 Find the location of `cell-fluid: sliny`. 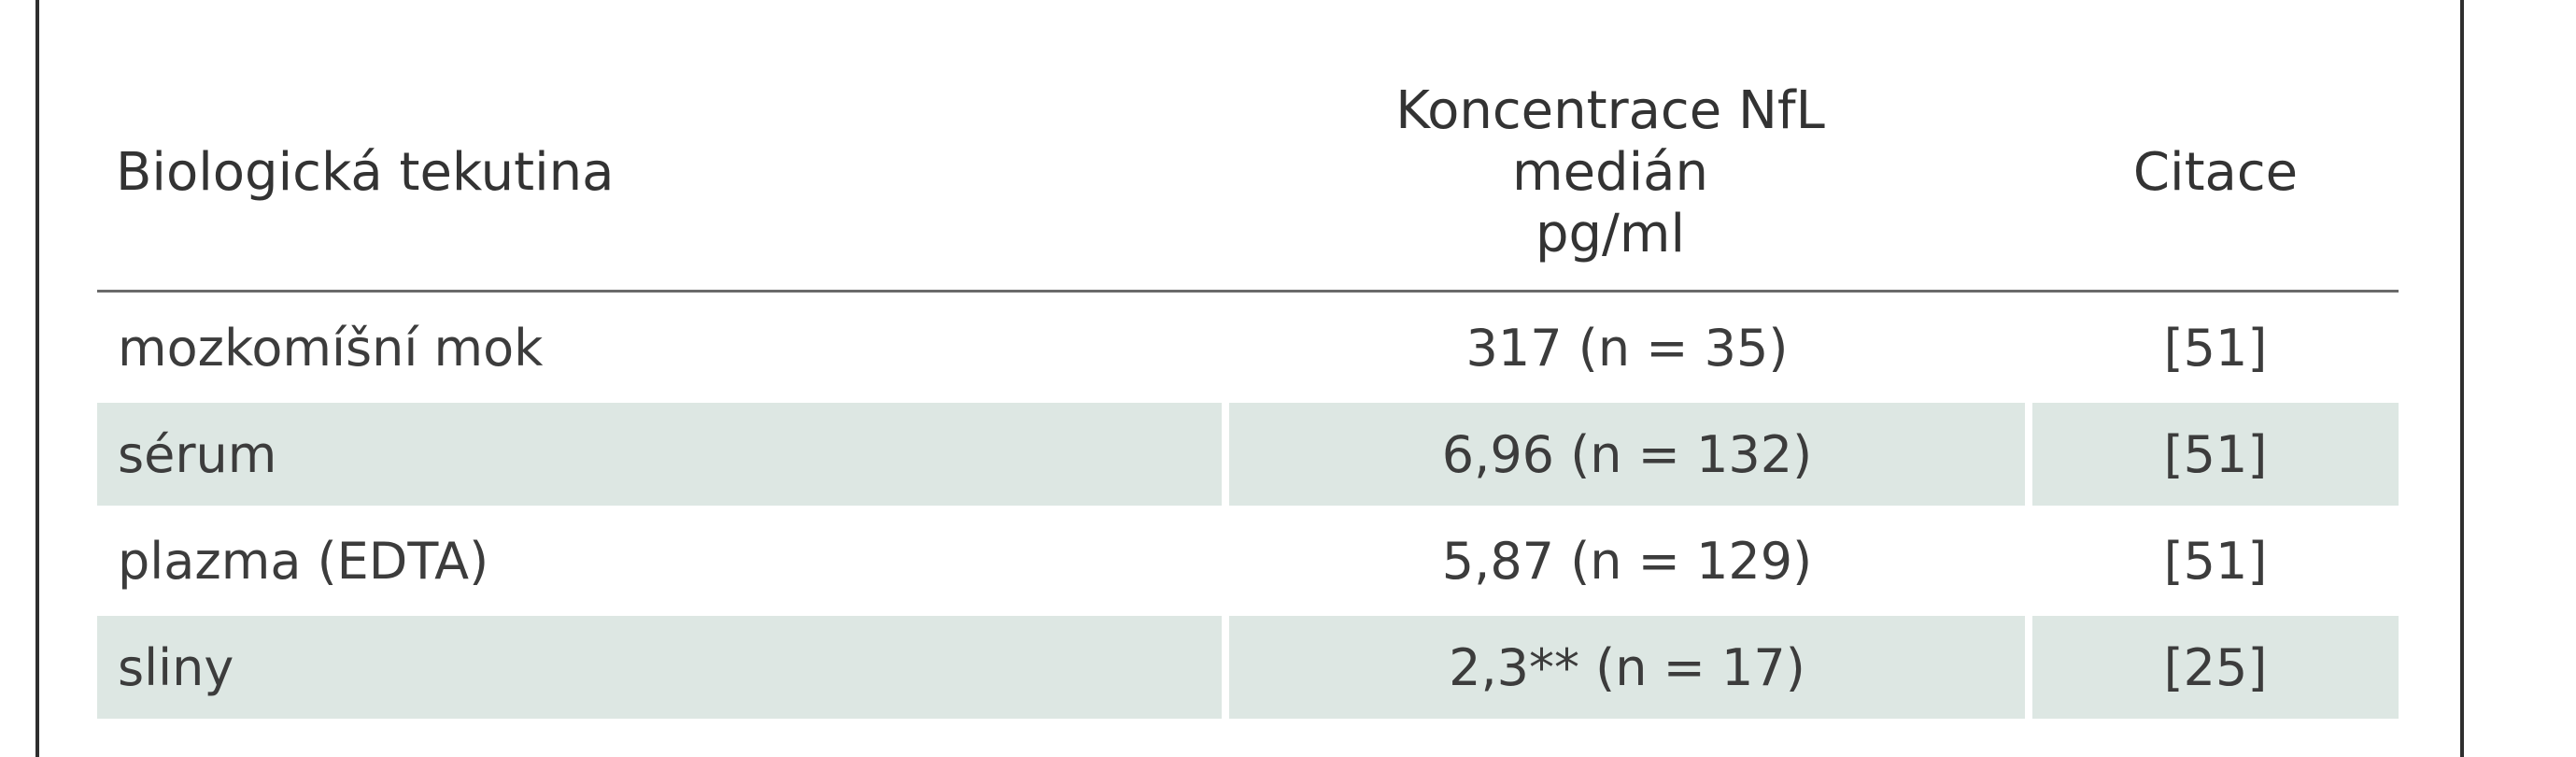

cell-fluid: sliny is located at coordinates (659, 667).